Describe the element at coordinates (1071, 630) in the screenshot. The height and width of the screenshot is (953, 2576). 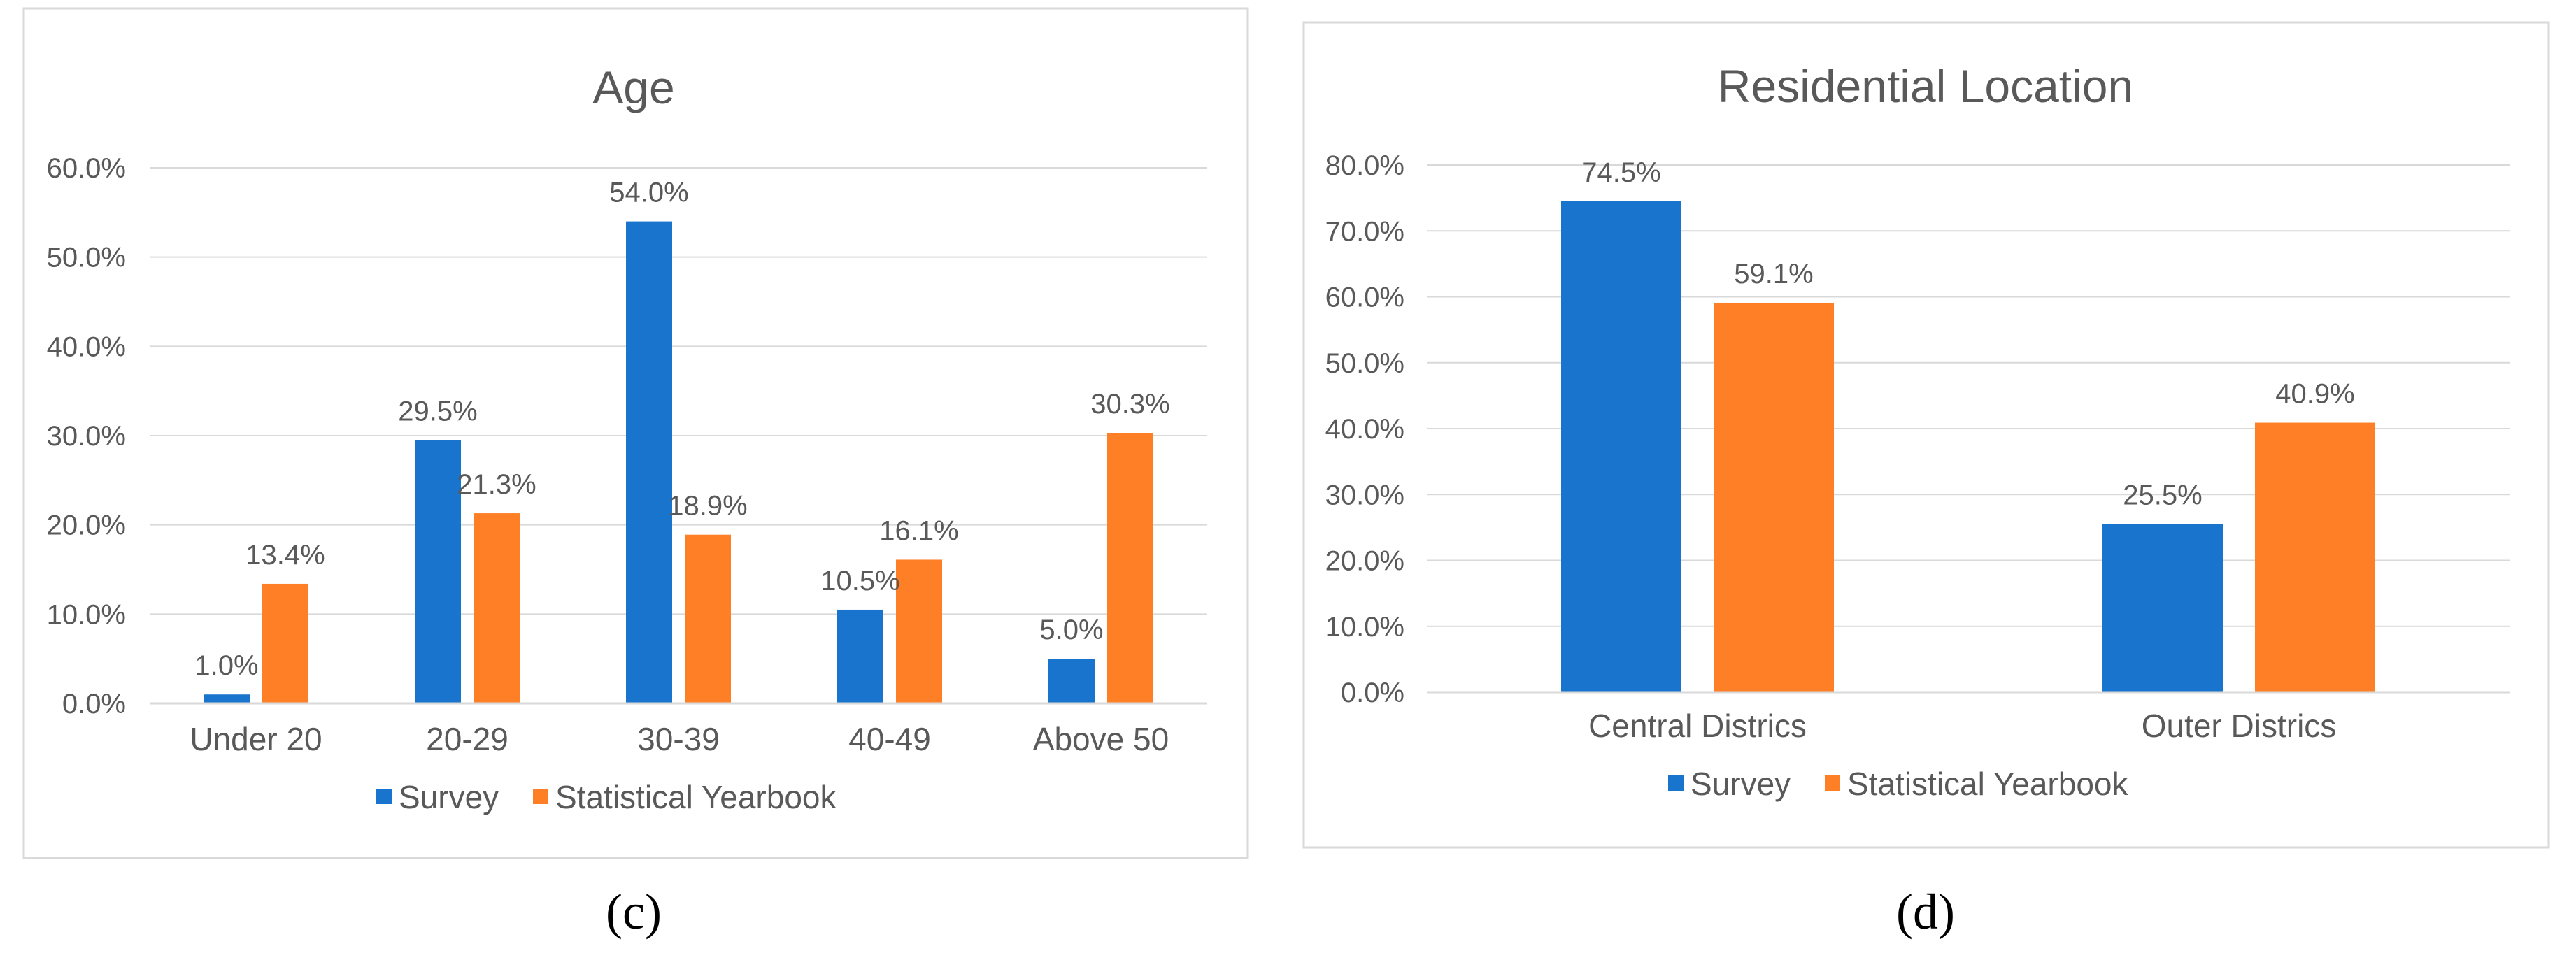
I see `data-label: 5.0%` at that location.